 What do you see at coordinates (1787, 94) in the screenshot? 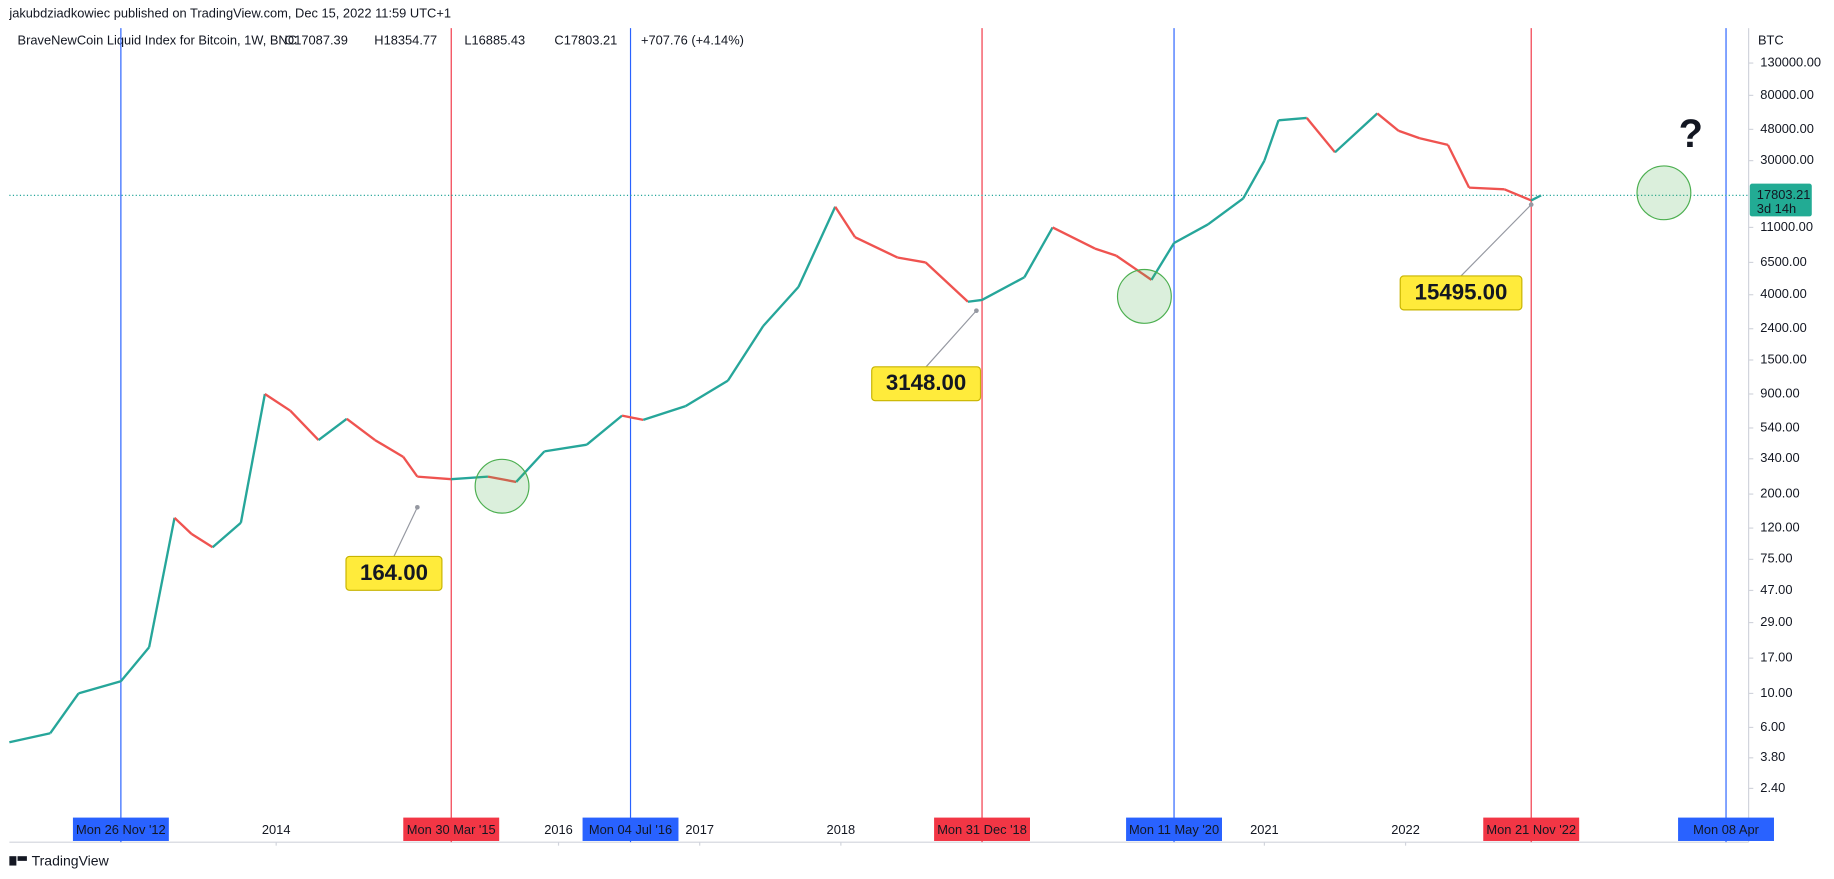
I see `y-tick-label: 80000.00` at bounding box center [1787, 94].